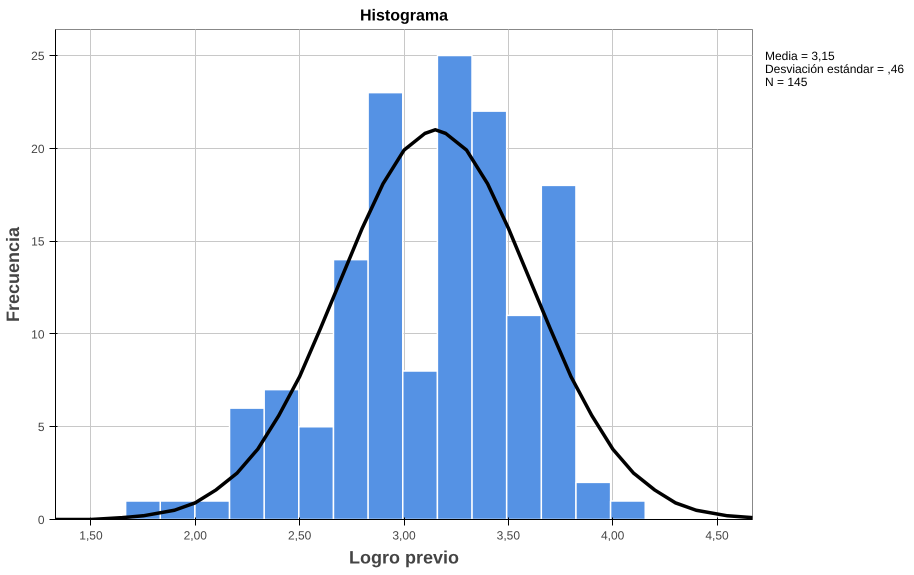 The width and height of the screenshot is (914, 575). Describe the element at coordinates (300, 535) in the screenshot. I see `x-tick-label: 2,50` at that location.